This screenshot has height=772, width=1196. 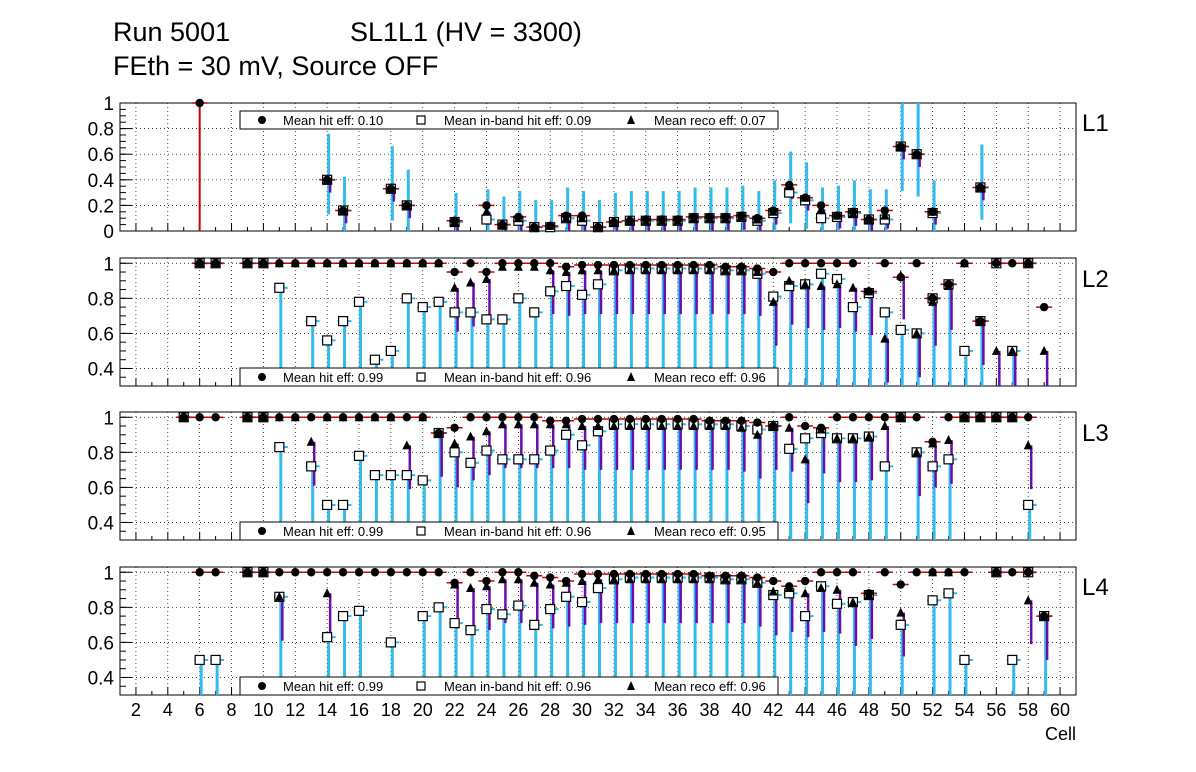 What do you see at coordinates (805, 710) in the screenshot?
I see `x-tick-label: 44` at bounding box center [805, 710].